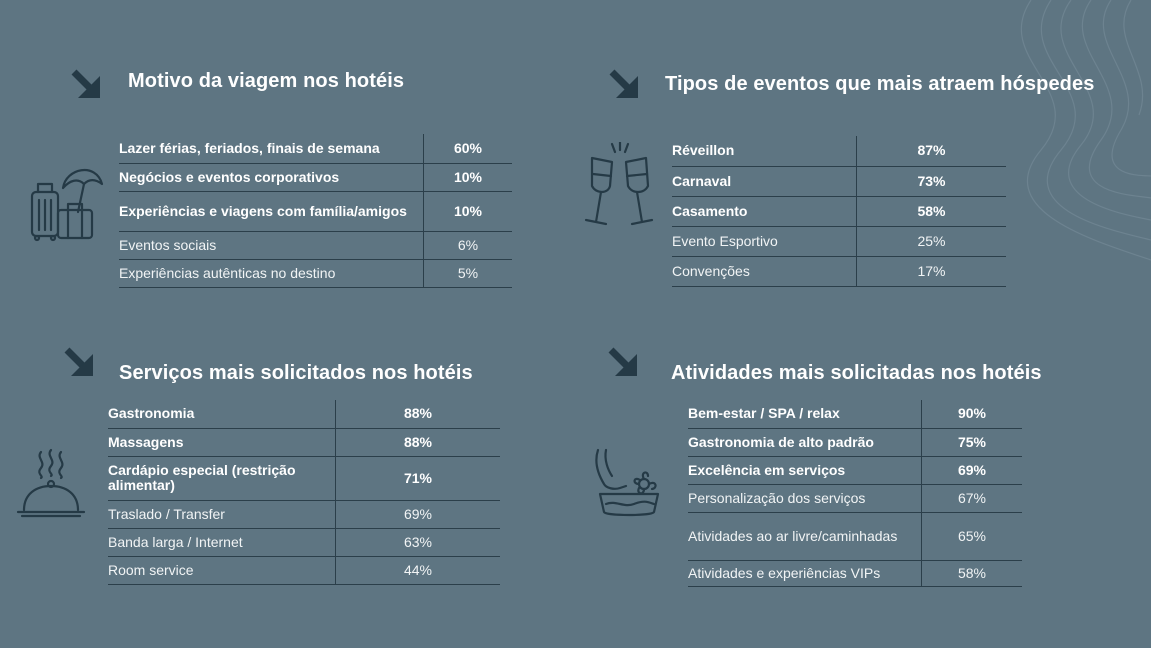 The height and width of the screenshot is (648, 1151). I want to click on row-label: Excelência em serviços, so click(805, 470).